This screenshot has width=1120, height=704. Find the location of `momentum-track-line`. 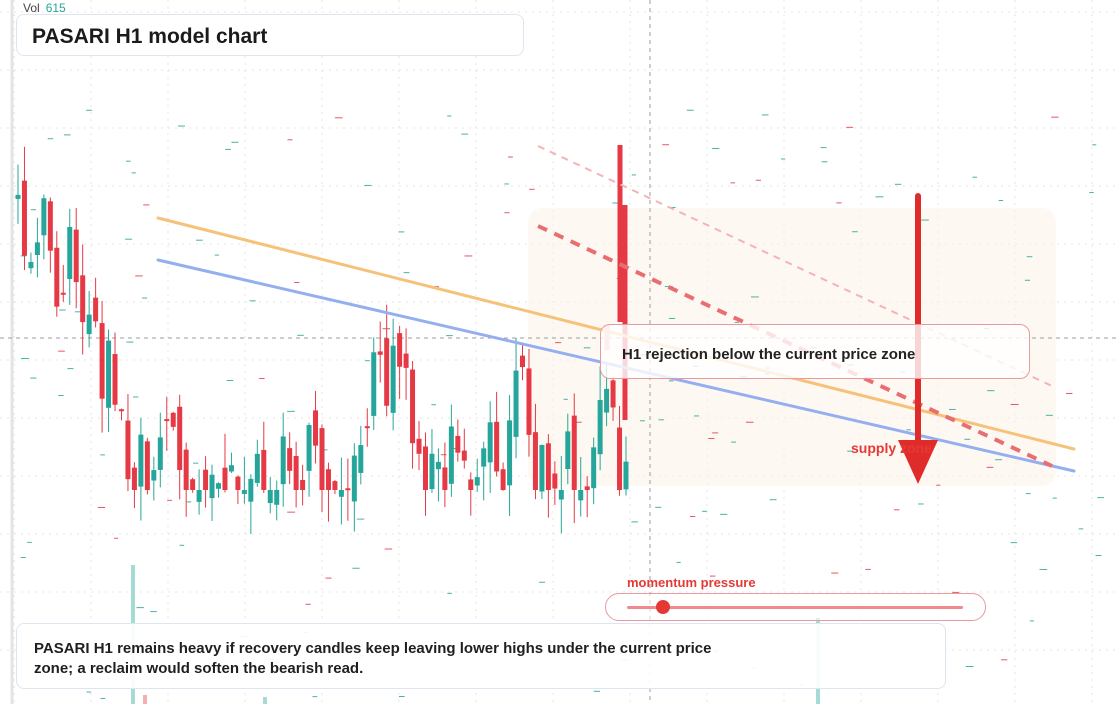

momentum-track-line is located at coordinates (795, 607).